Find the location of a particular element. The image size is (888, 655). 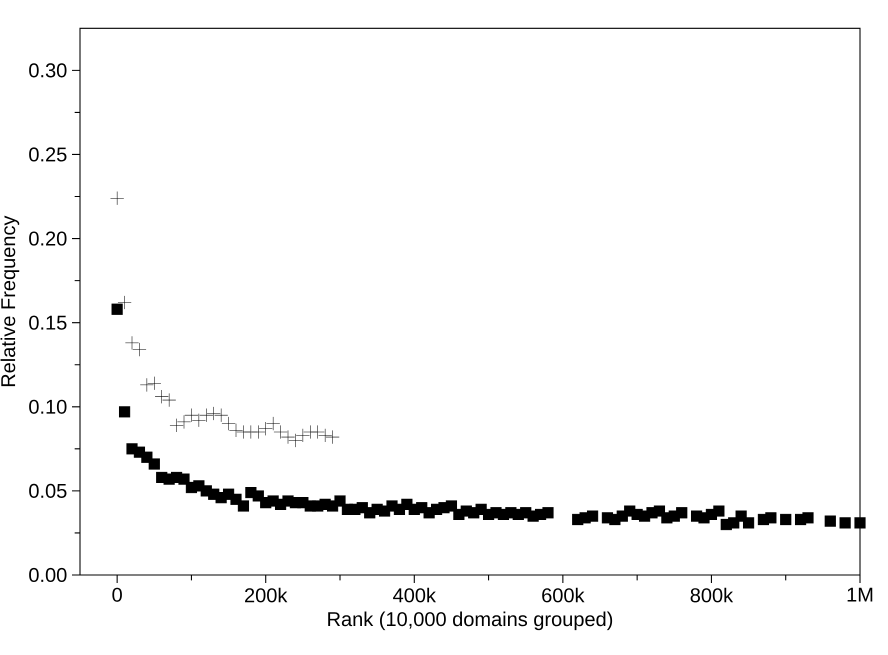

y-tick-label: 0.10 is located at coordinates (47, 407).